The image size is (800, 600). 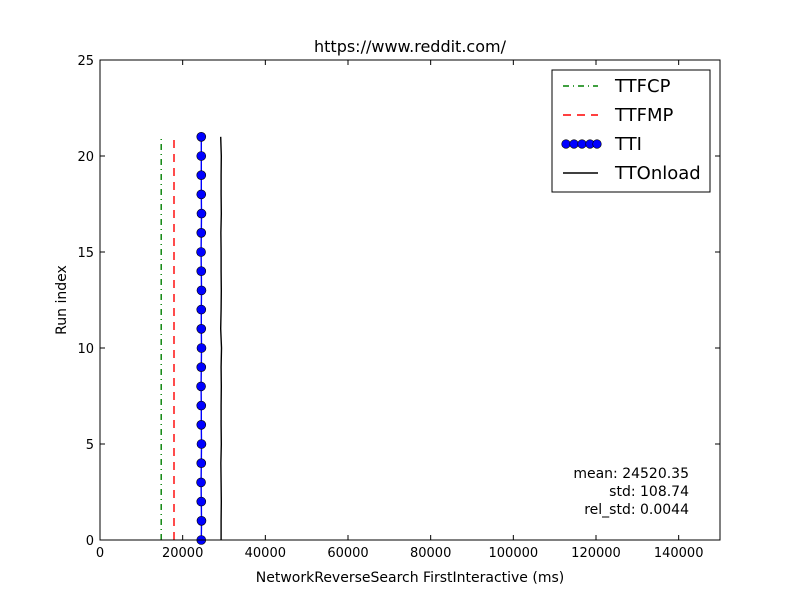 What do you see at coordinates (657, 173) in the screenshot?
I see `legend-label: TTOnload` at bounding box center [657, 173].